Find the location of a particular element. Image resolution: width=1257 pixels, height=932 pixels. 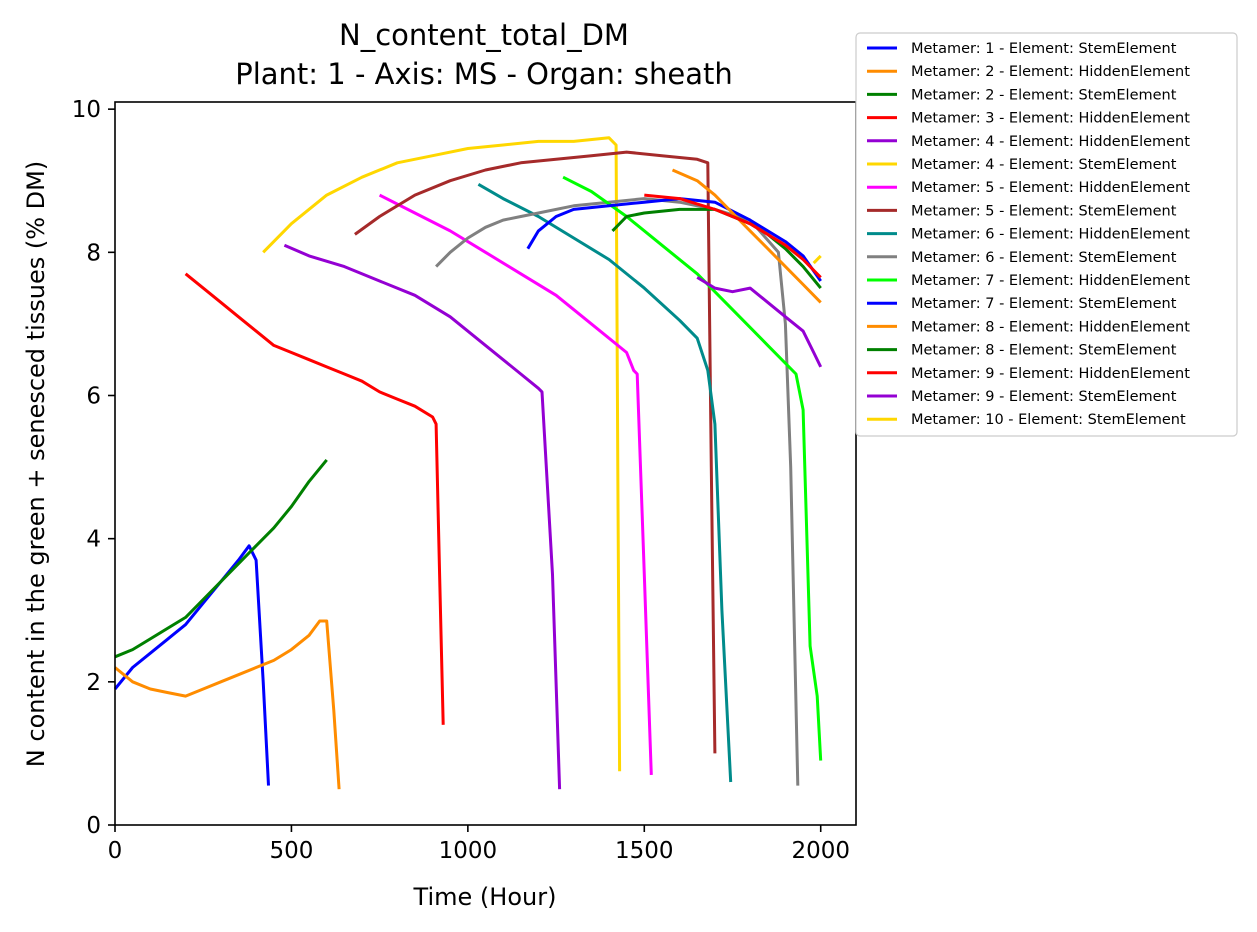

legend-entry-11: Metamer: 7 - Element: HiddenElement is located at coordinates (1050, 281).